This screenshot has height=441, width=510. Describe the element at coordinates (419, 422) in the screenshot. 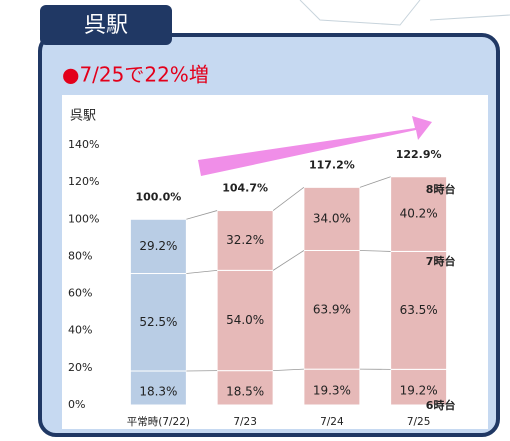

I see `x-tick-label: 7/25` at that location.